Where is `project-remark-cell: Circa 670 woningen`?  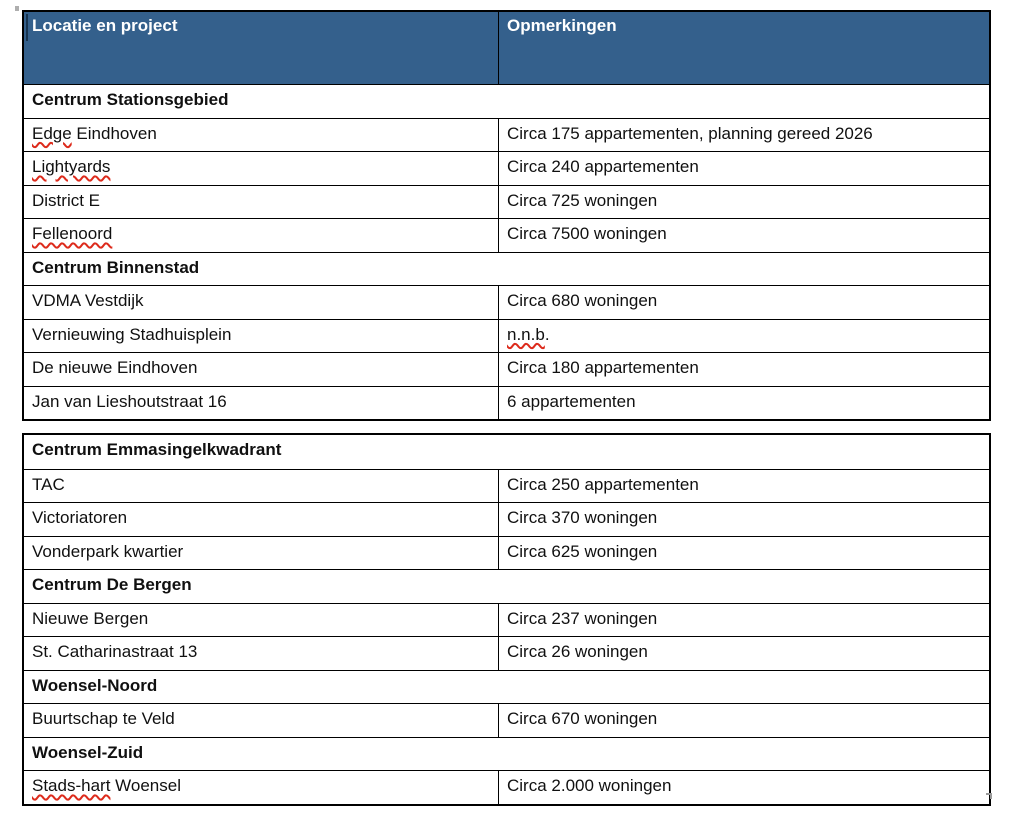 project-remark-cell: Circa 670 woningen is located at coordinates (744, 720).